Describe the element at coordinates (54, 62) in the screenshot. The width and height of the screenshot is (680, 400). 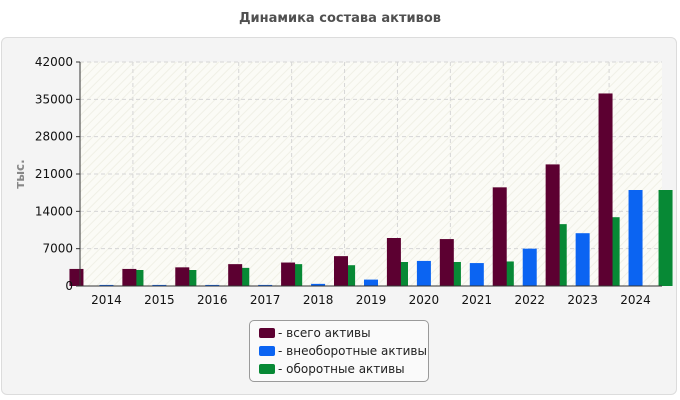
I see `y-tick-label: 42000` at that location.